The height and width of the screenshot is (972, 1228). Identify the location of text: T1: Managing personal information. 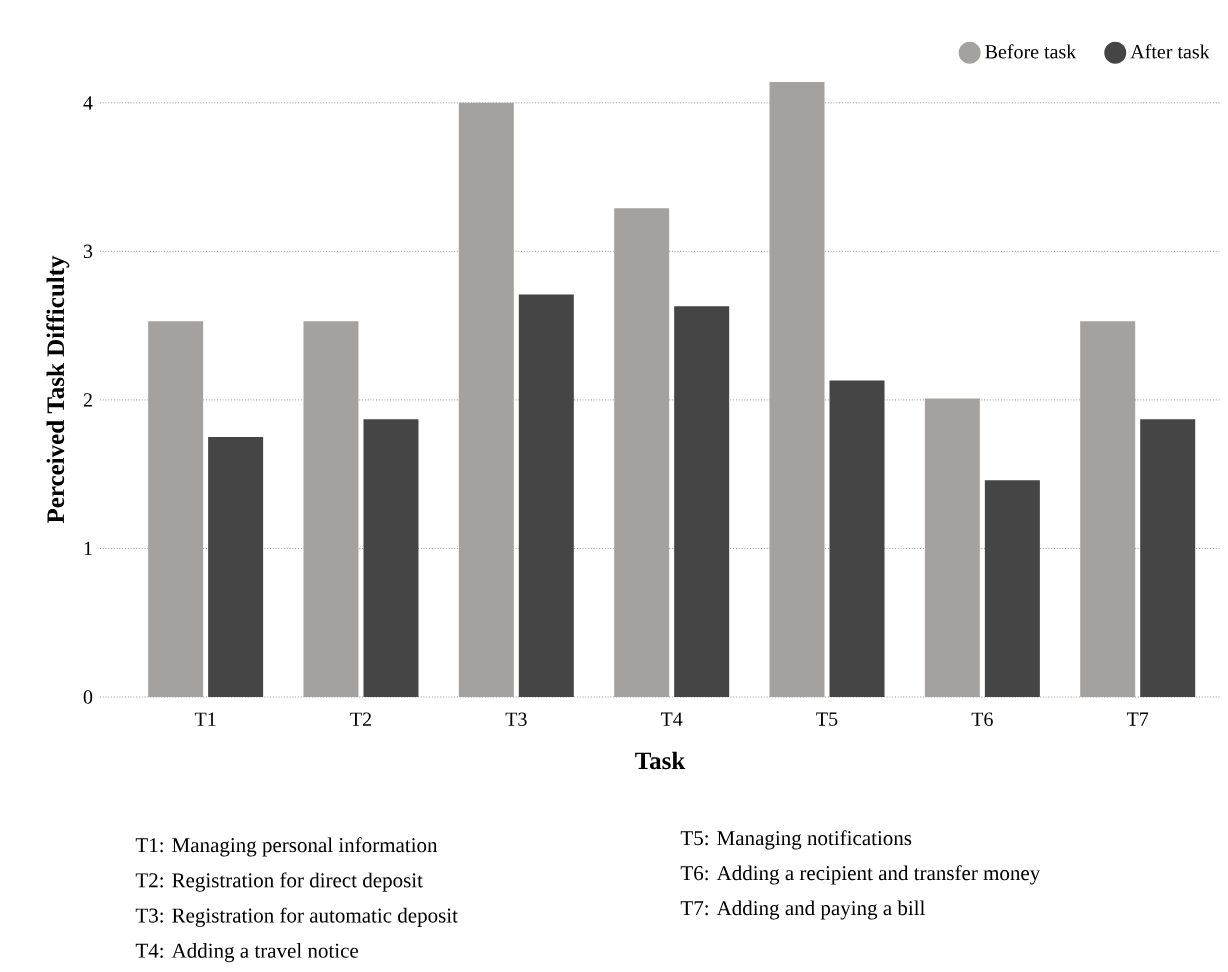
(286, 847).